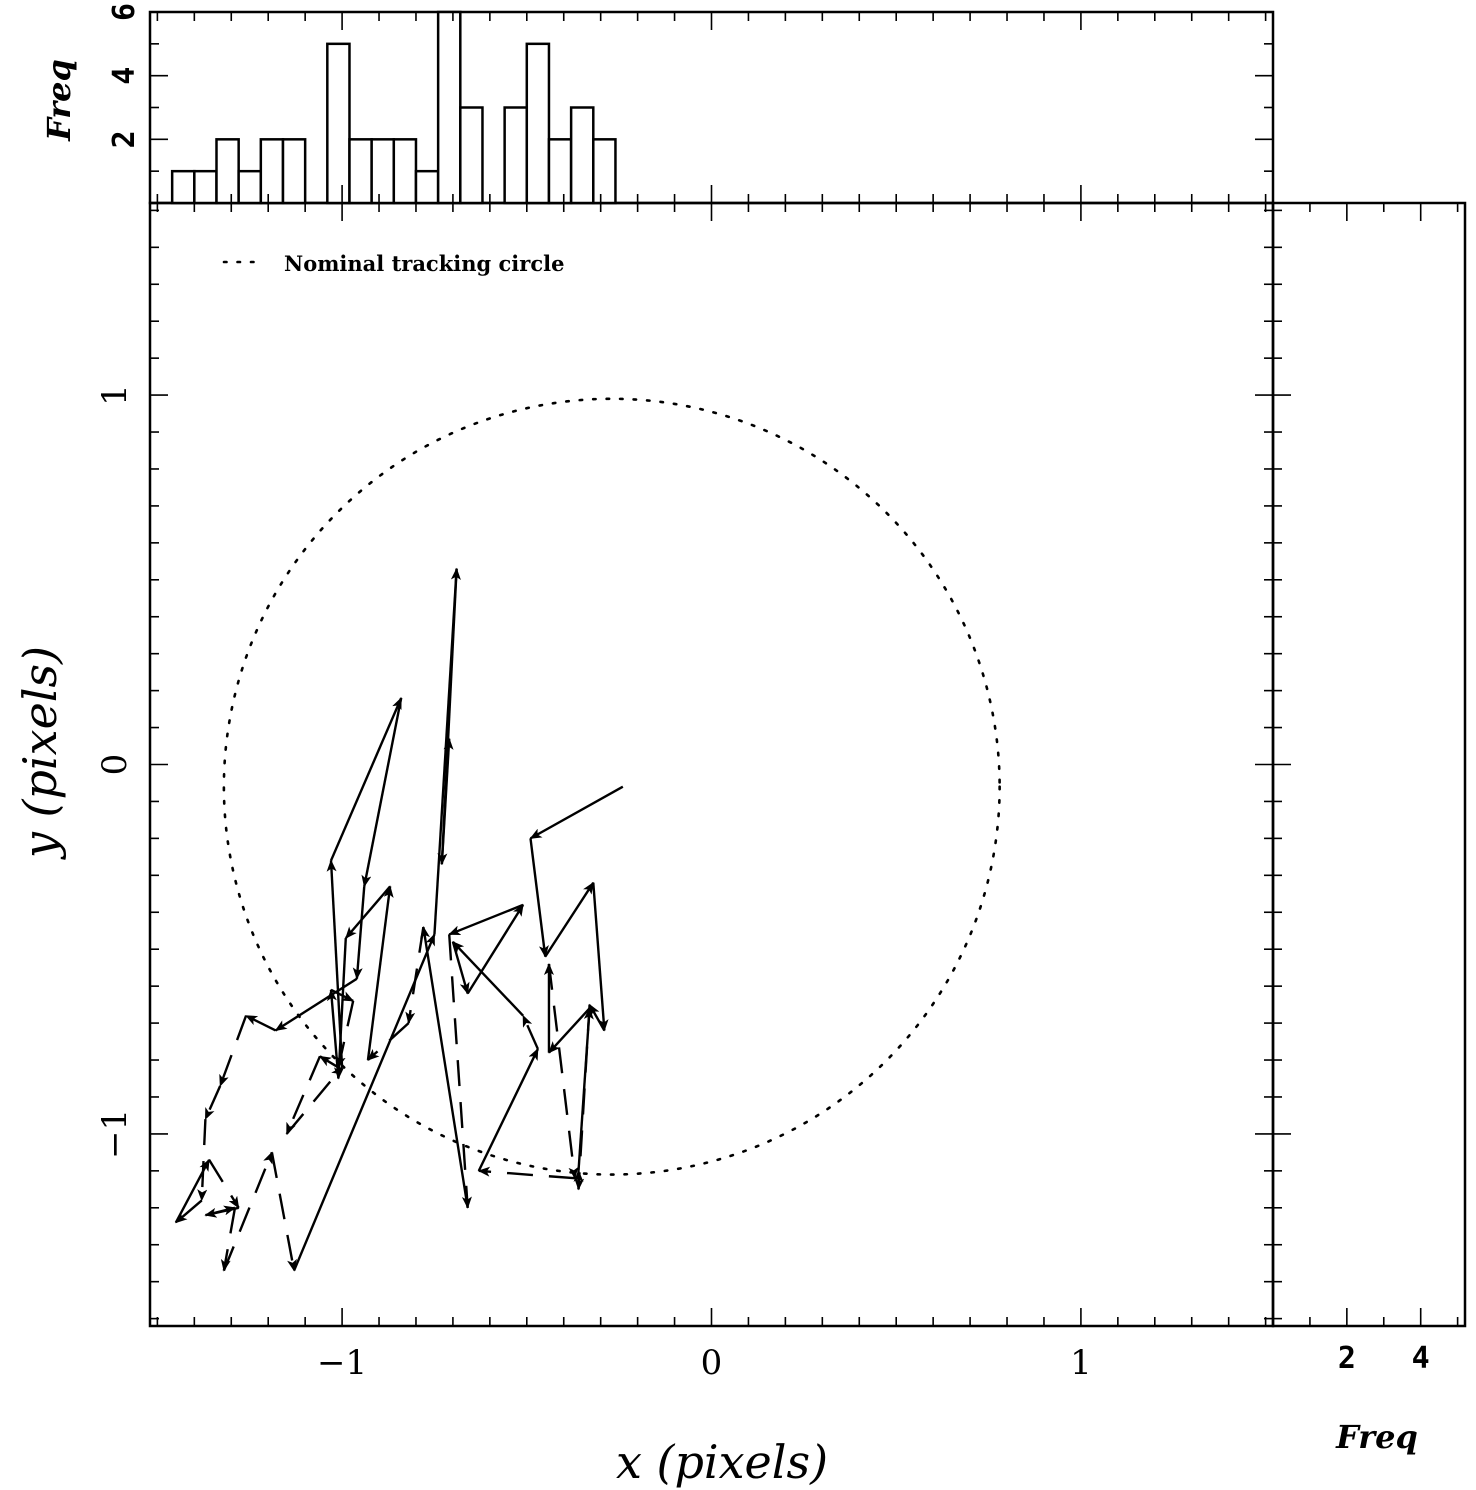 The width and height of the screenshot is (1476, 1490). Describe the element at coordinates (1347, 1358) in the screenshot. I see `right-histogram-tick-label: 2` at that location.